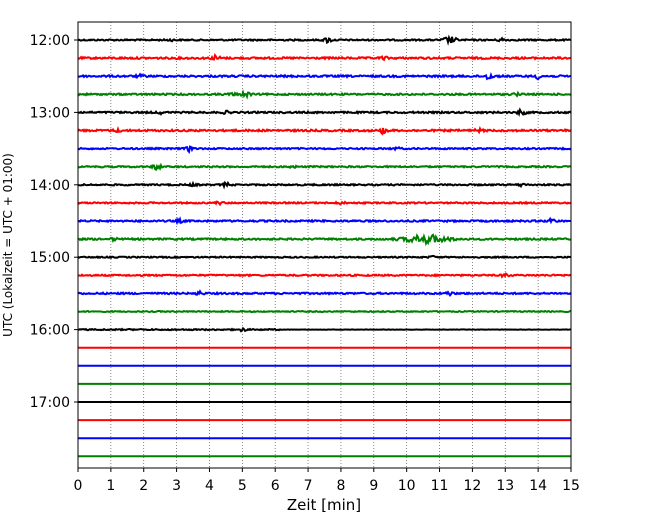 The image size is (650, 520). Describe the element at coordinates (54, 222) in the screenshot. I see `y-axis-ticks: 12:00 13:00 14:00 15:00 16:00 17:00` at that location.